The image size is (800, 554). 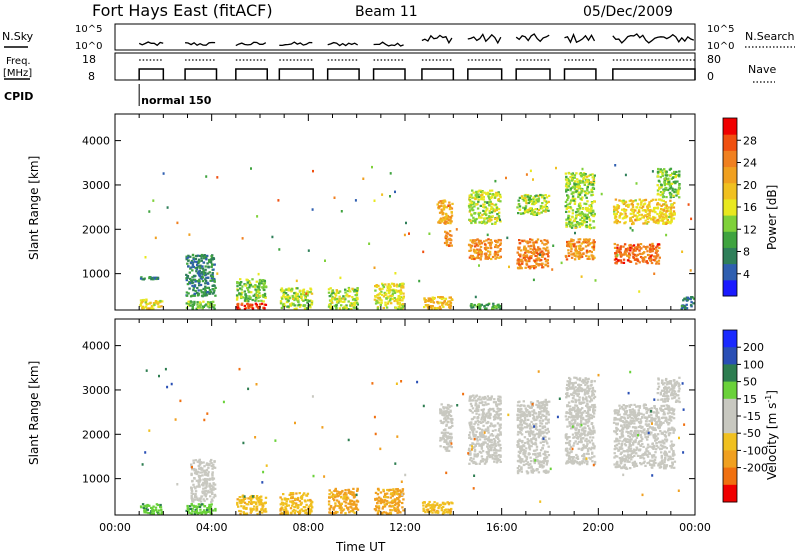 What do you see at coordinates (91, 76) in the screenshot?
I see `freq-bottom-tick: 8` at bounding box center [91, 76].